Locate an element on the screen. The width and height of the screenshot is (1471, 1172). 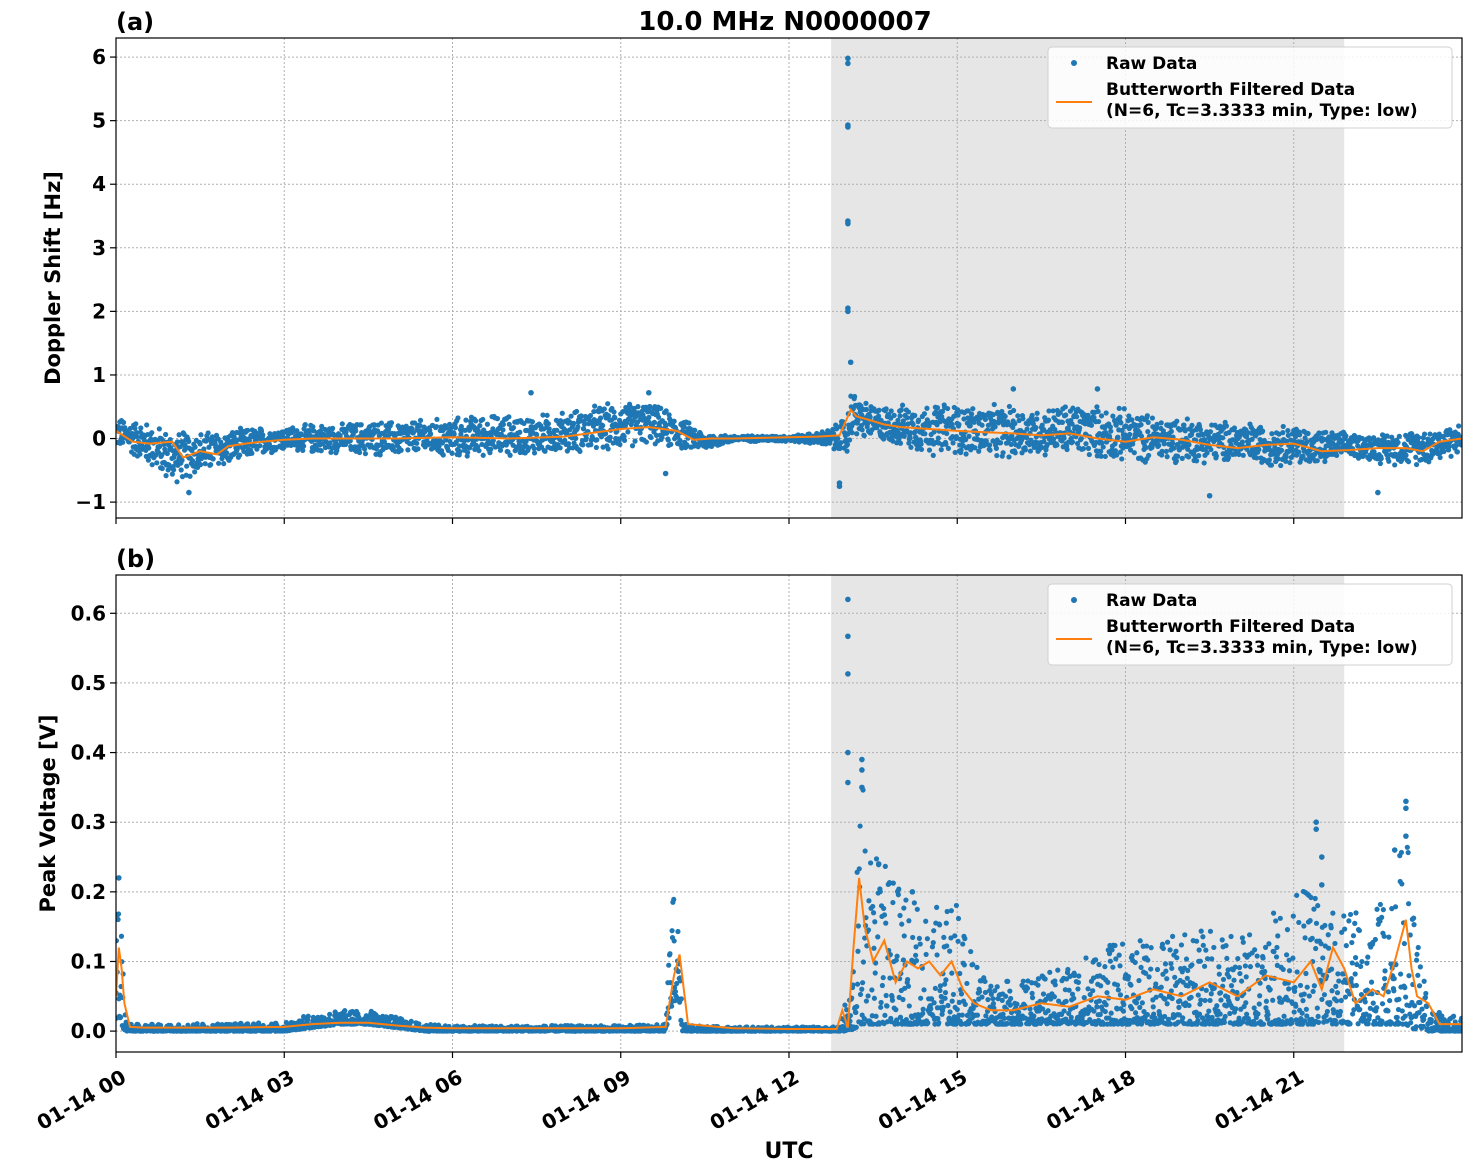
y-tick-label: 6 is located at coordinates (99, 57).